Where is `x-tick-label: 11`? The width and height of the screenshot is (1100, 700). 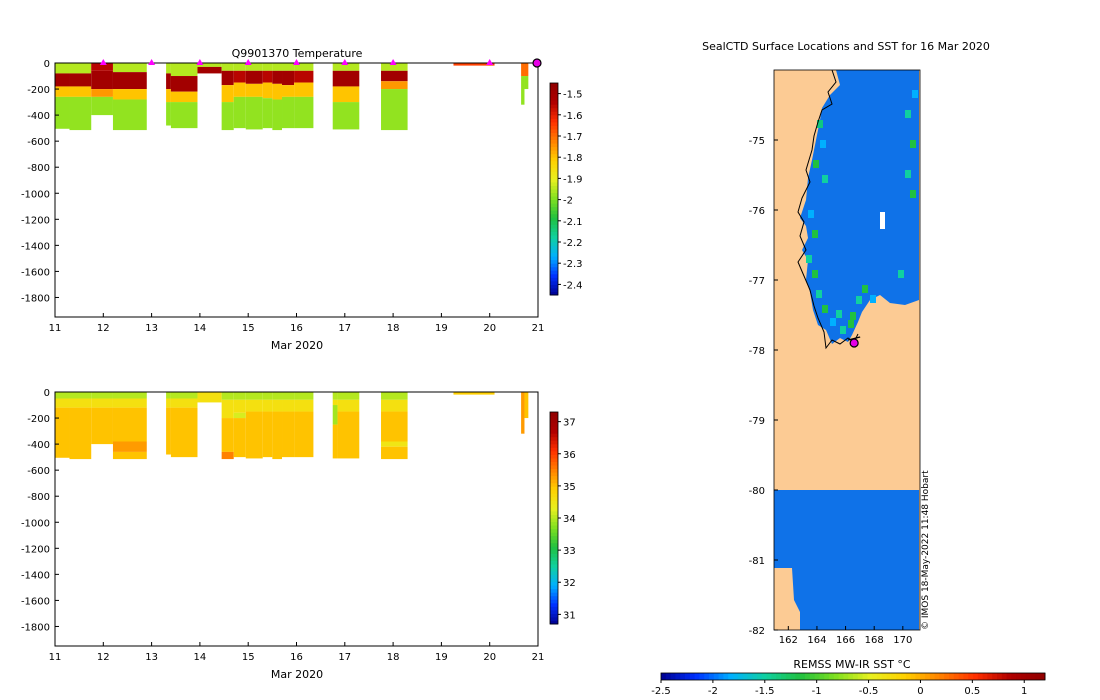
x-tick-label: 11 is located at coordinates (55, 657).